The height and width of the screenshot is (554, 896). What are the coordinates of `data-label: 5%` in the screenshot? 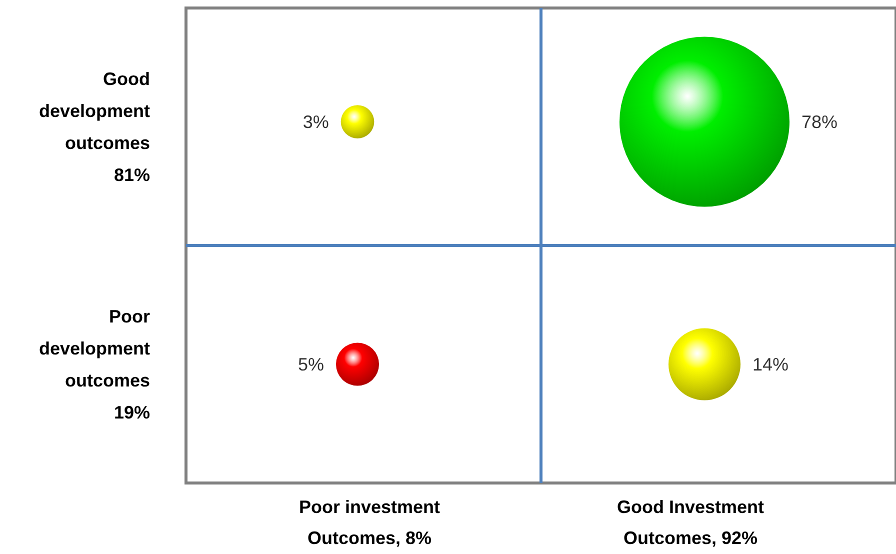 It's located at (311, 364).